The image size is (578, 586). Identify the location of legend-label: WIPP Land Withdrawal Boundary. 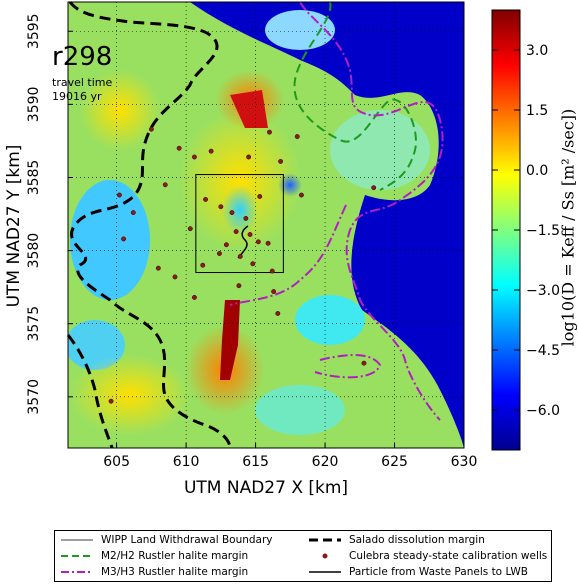
(187, 540).